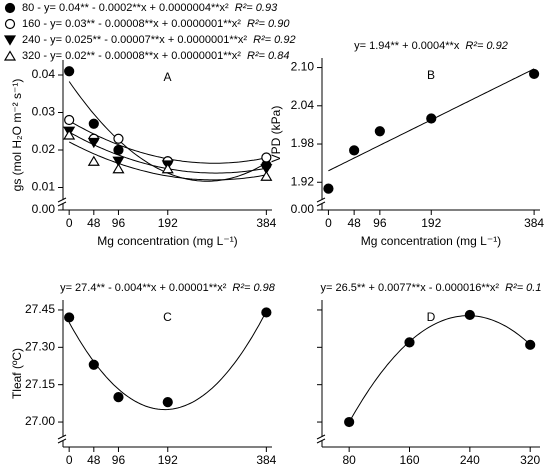  Describe the element at coordinates (167, 317) in the screenshot. I see `panel-label: C` at that location.